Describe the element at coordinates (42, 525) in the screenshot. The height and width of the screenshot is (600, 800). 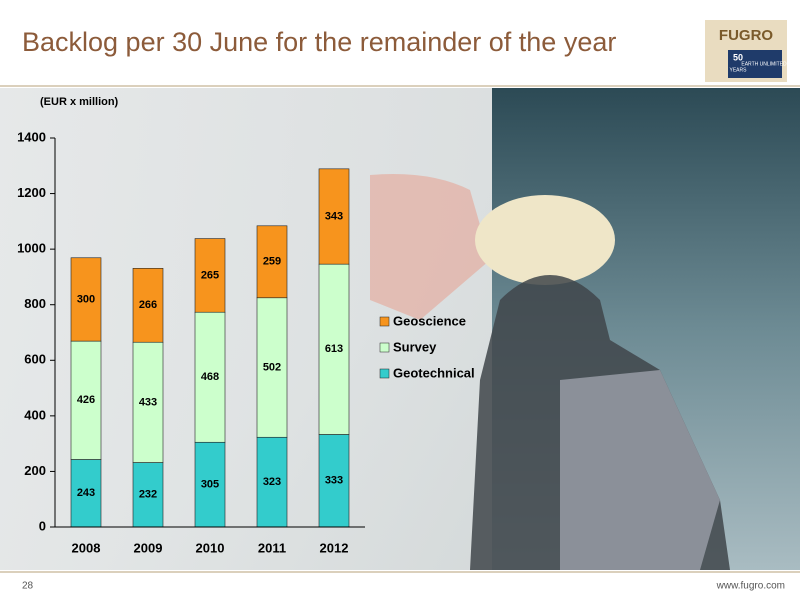
I see `y-tick-label: 0` at that location.